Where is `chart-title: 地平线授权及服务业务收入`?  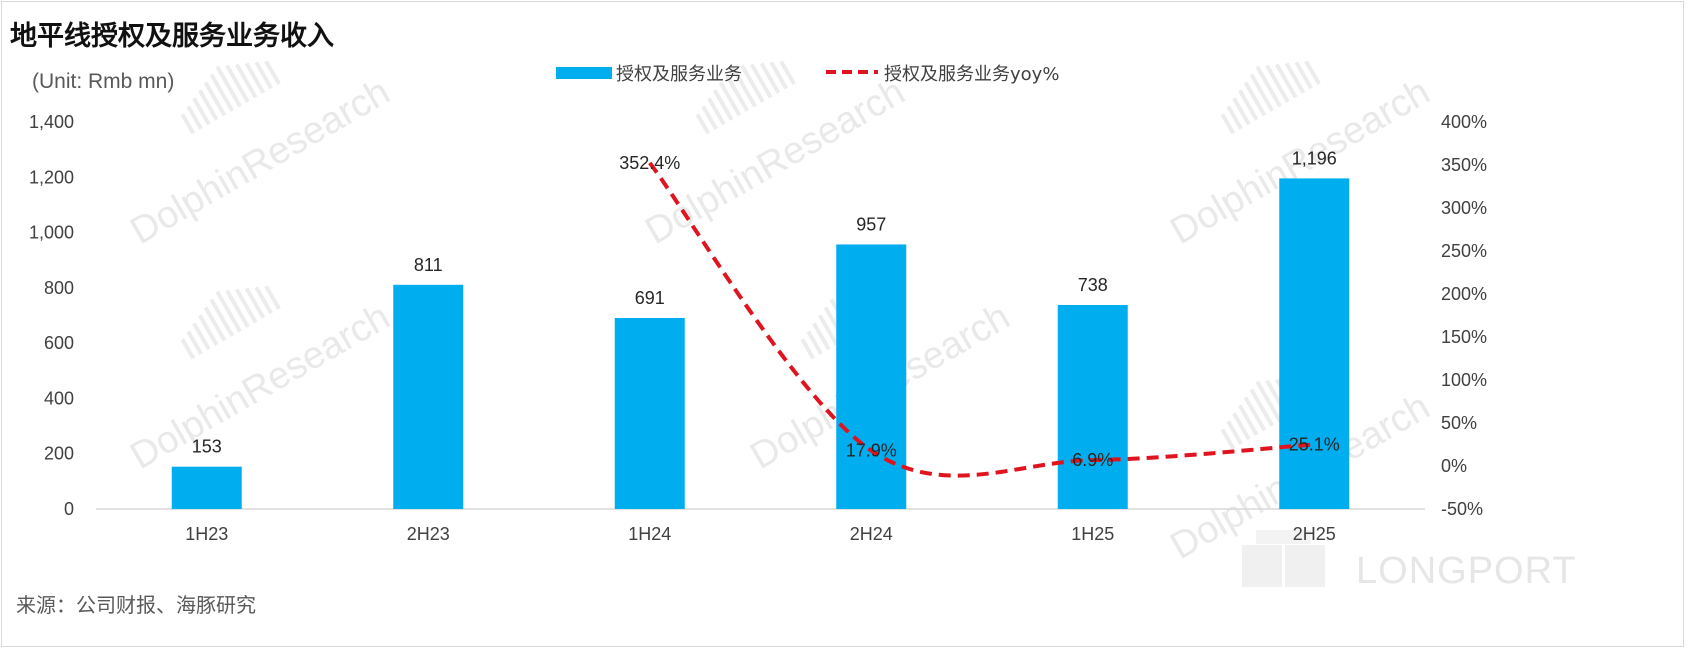 chart-title: 地平线授权及服务业务收入 is located at coordinates (172, 36).